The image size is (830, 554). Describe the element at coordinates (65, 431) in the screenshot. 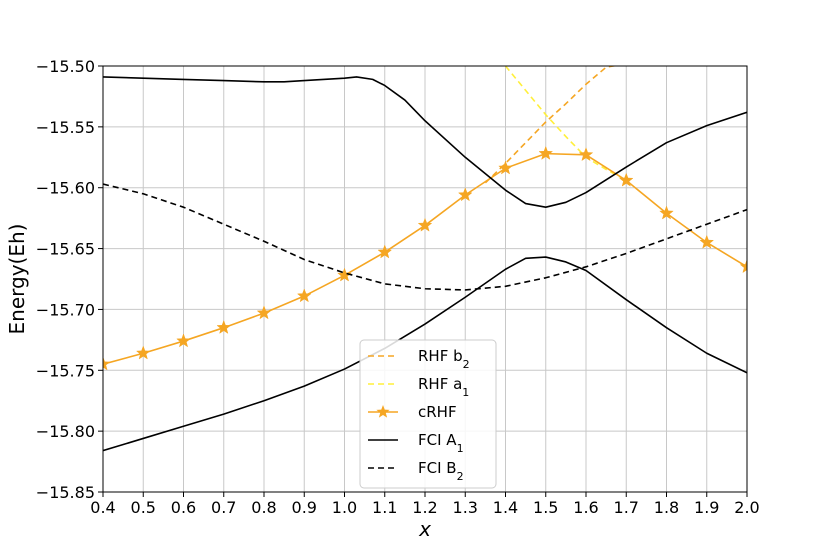

I see `y-tick-label: −15.80` at that location.